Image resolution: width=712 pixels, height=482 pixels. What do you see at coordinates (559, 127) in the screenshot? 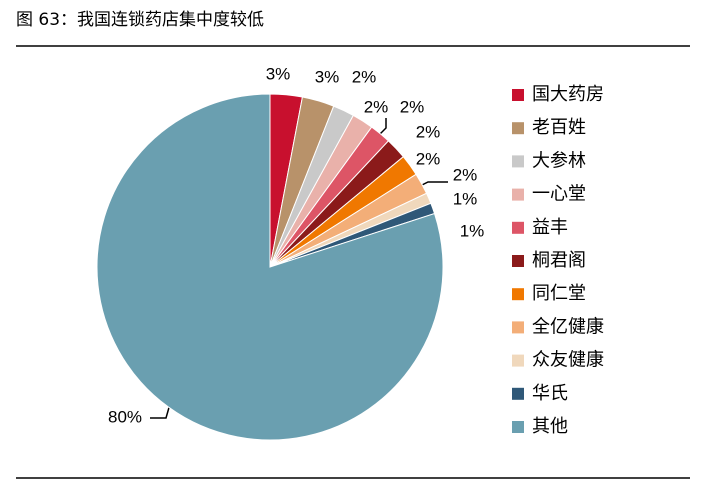
I see `legend-label: 老百姓` at bounding box center [559, 127].